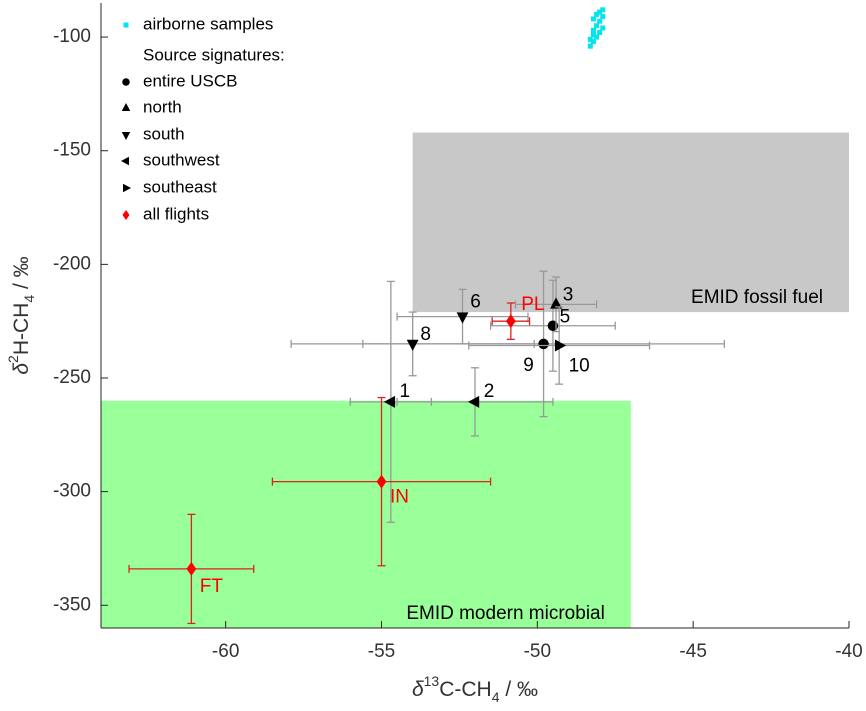 The width and height of the screenshot is (866, 711). Describe the element at coordinates (72, 150) in the screenshot. I see `y-tick-label: -150` at that location.